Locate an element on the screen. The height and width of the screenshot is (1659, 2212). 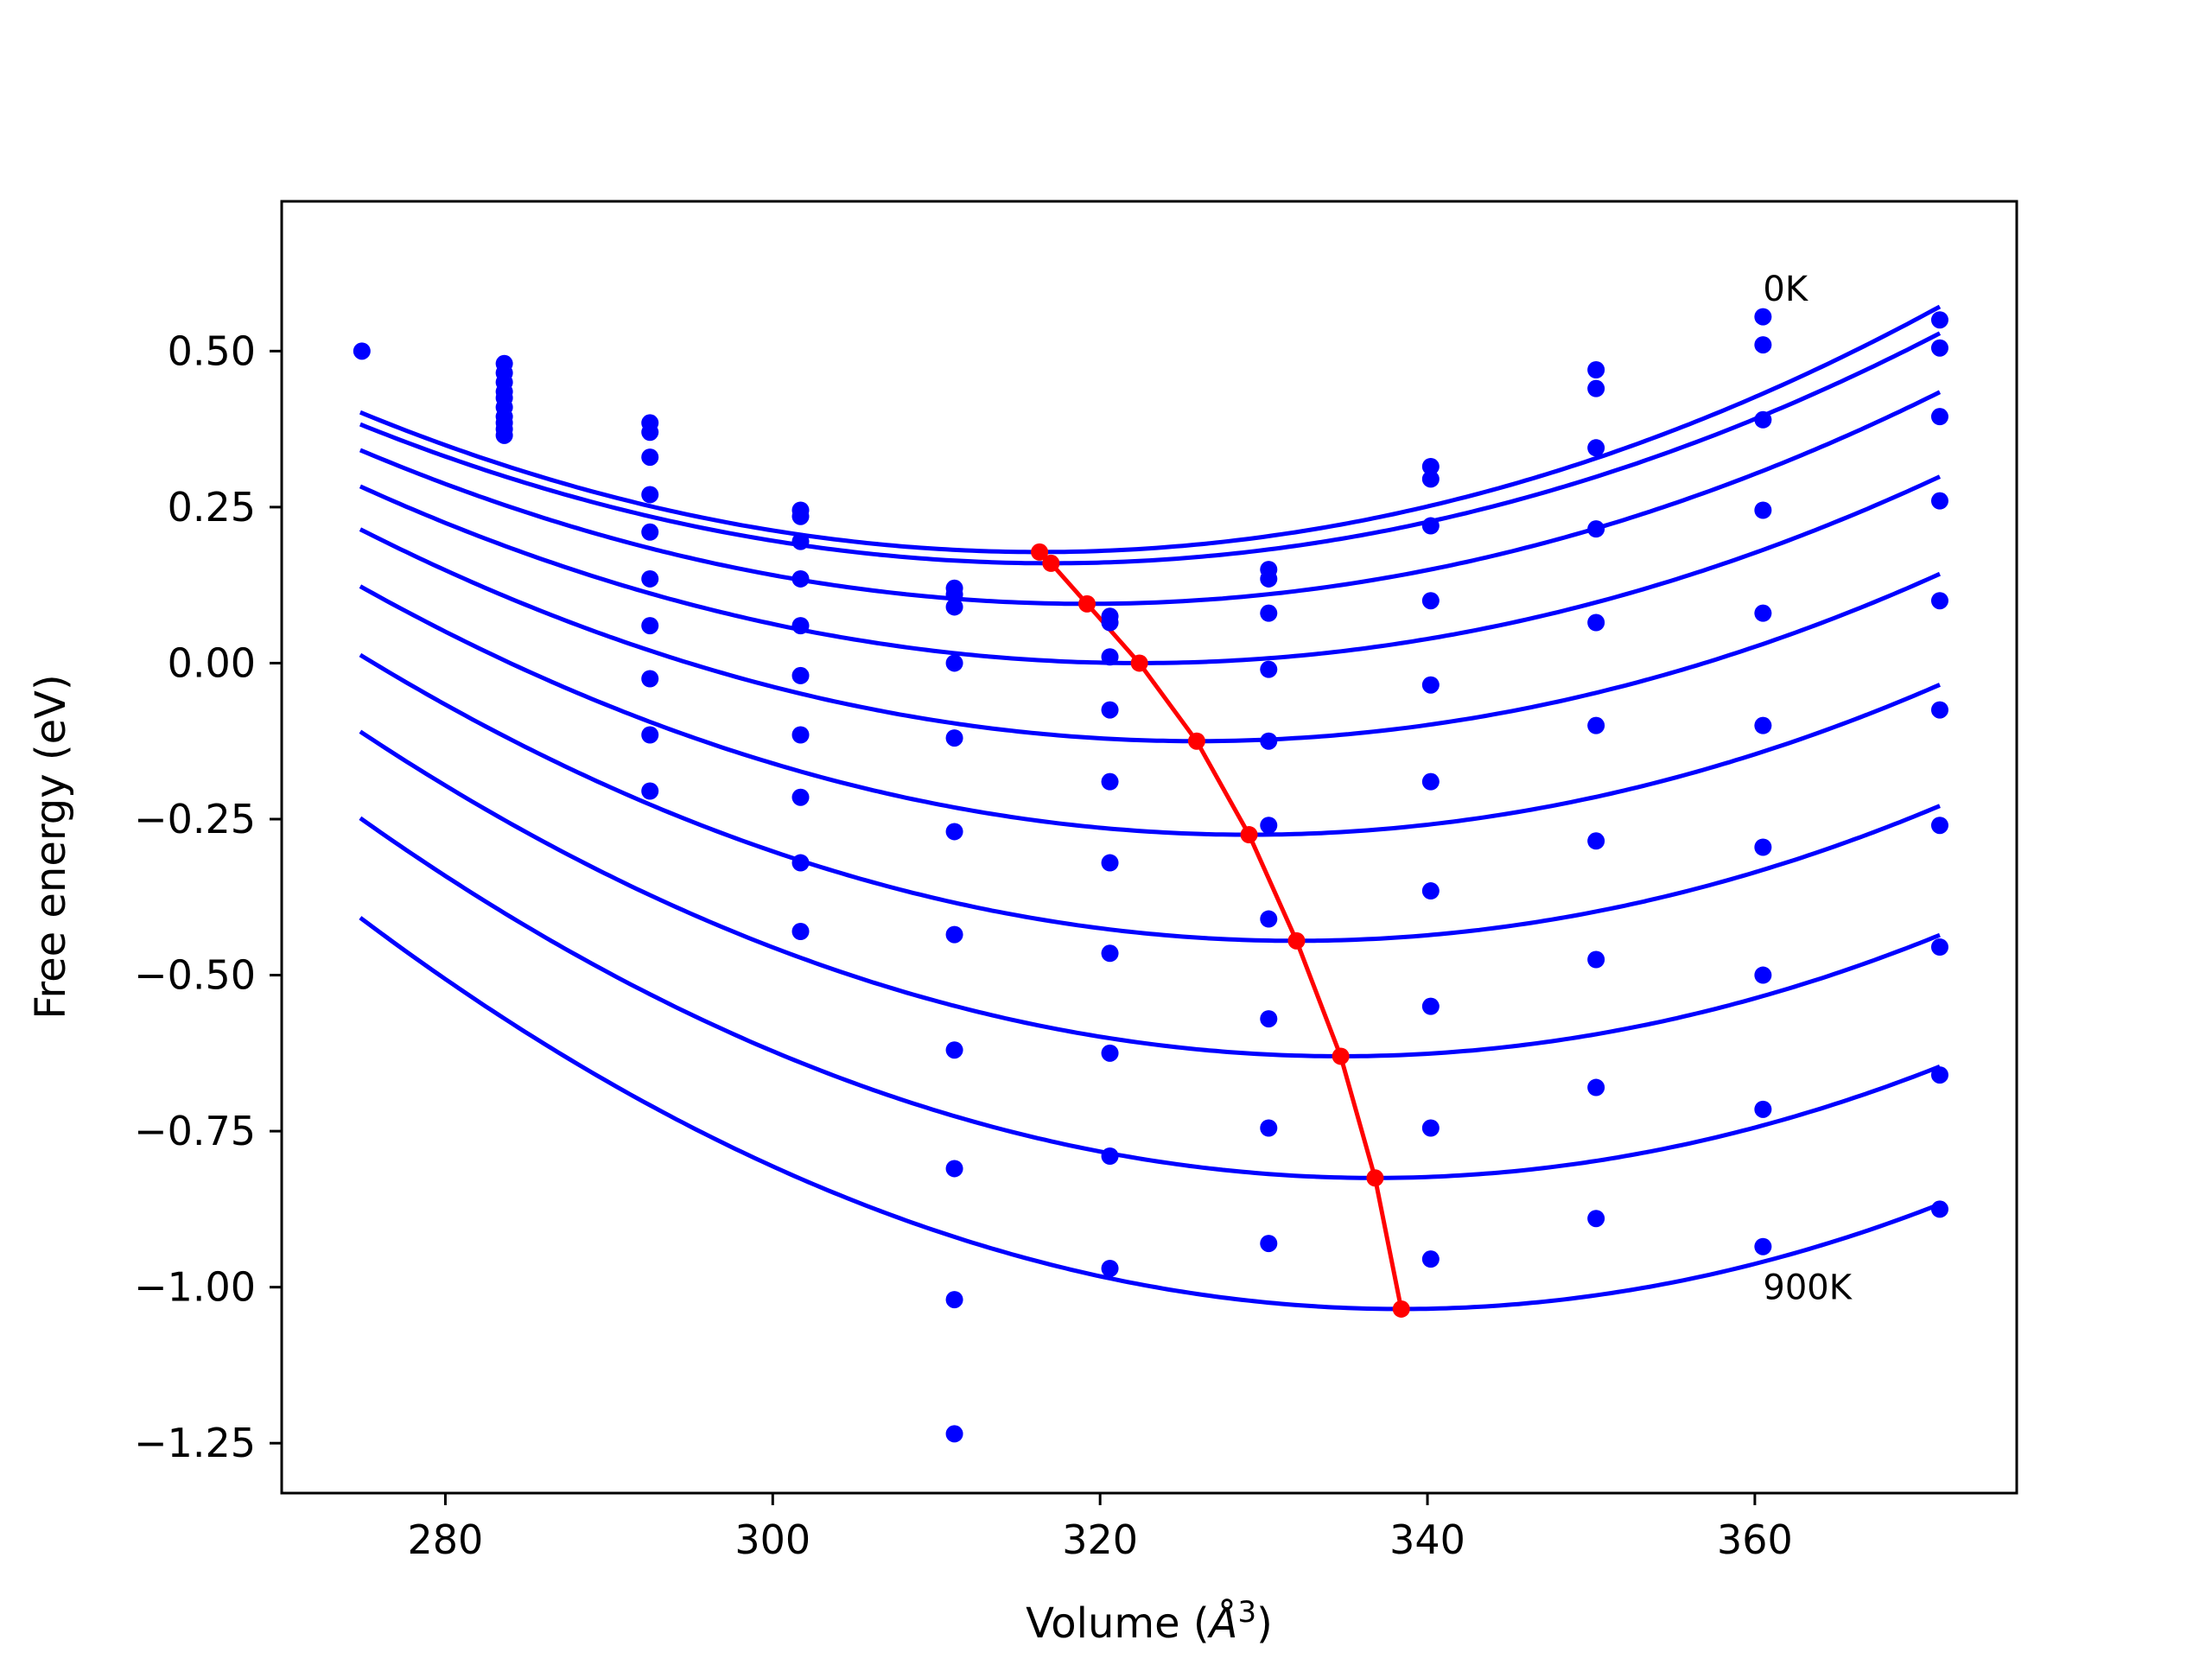
y-tick-label: −0.25 is located at coordinates (195, 819).